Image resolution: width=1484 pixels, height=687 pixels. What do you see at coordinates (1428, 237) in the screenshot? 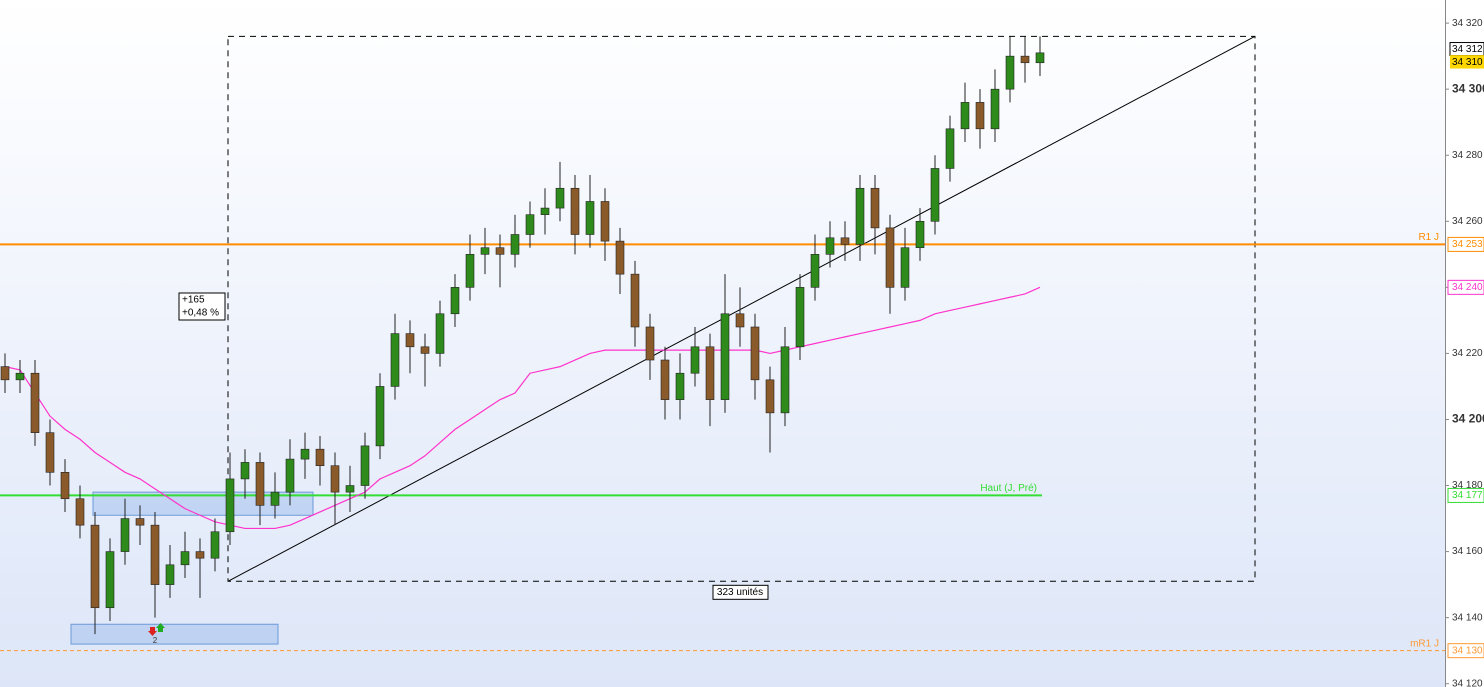
I see `level-name: R1 J` at bounding box center [1428, 237].